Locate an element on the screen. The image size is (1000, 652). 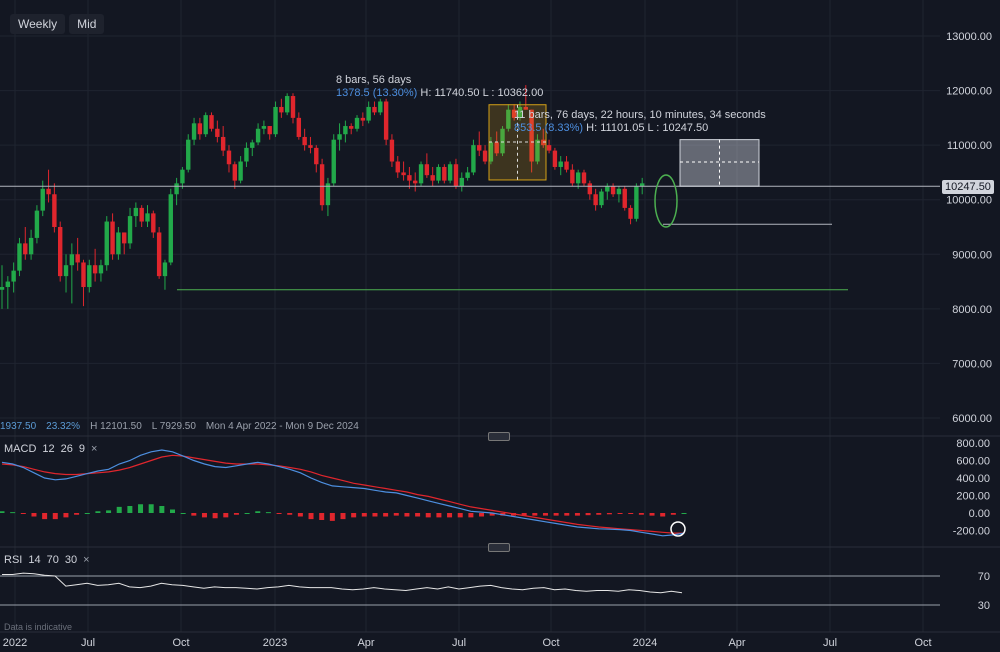
price-source-button: Mid is located at coordinates (87, 24).